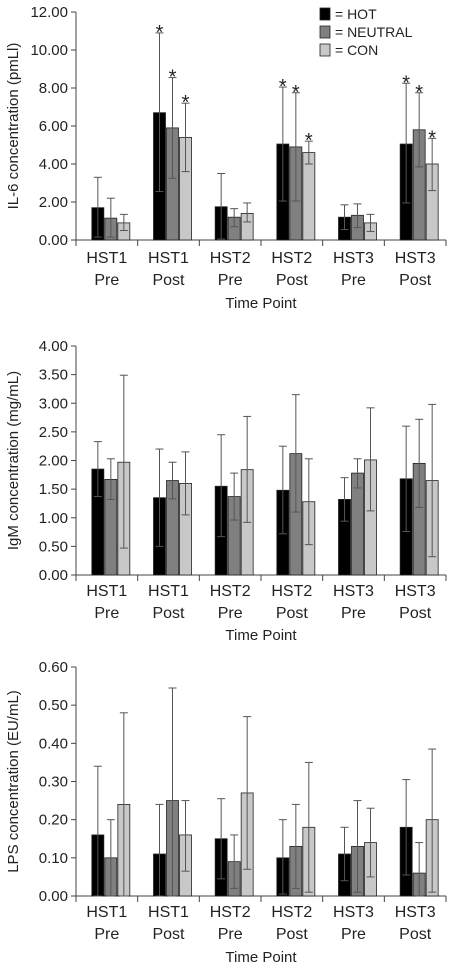 The image size is (454, 972). Describe the element at coordinates (53, 88) in the screenshot. I see `y-tick-label: 8.00` at that location.